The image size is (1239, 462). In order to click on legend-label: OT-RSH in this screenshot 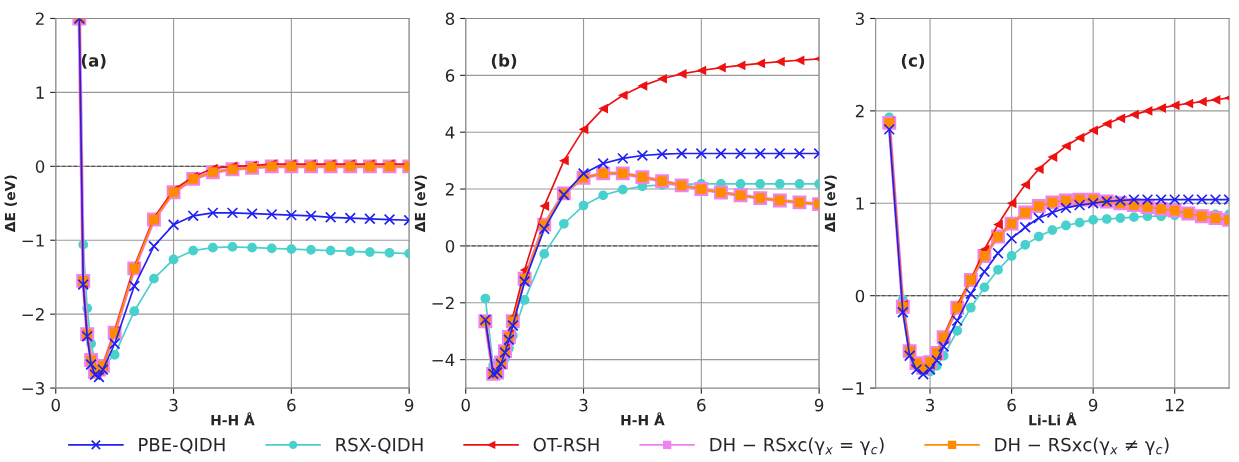, I will do `click(566, 444)`.